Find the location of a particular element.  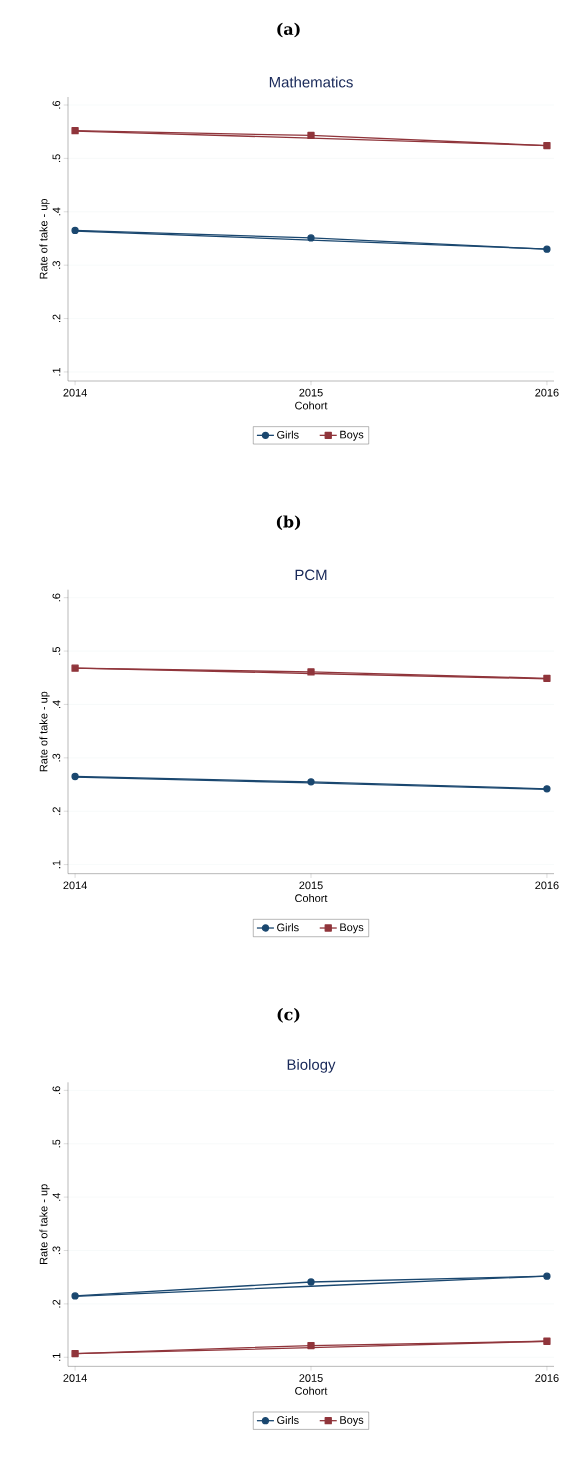

chart-subtitle: Mathematics is located at coordinates (311, 82).